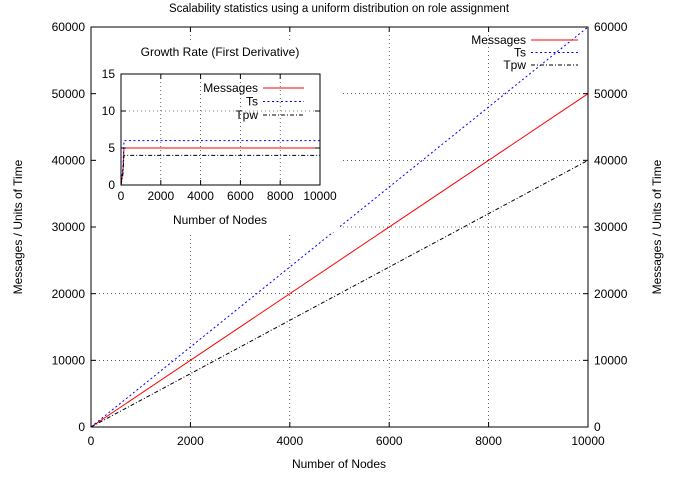  What do you see at coordinates (611, 161) in the screenshot?
I see `main-y2-tick-label-4: 40000` at bounding box center [611, 161].